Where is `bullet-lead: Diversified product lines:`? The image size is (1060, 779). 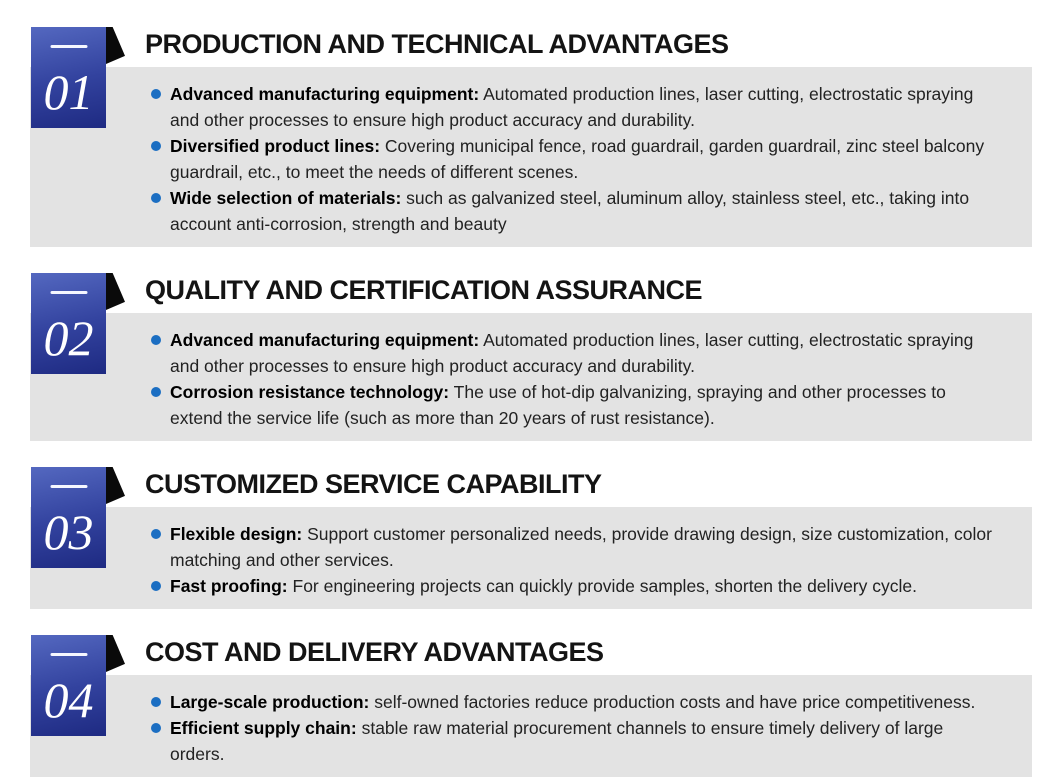 bullet-lead: Diversified product lines: is located at coordinates (275, 146).